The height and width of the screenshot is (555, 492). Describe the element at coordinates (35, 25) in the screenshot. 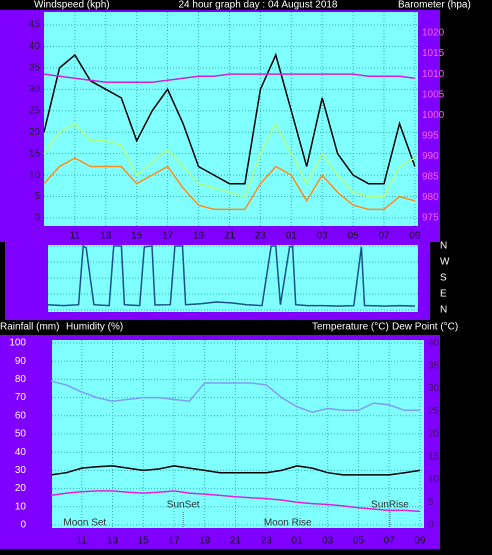

I see `y-tick-label: 45` at that location.